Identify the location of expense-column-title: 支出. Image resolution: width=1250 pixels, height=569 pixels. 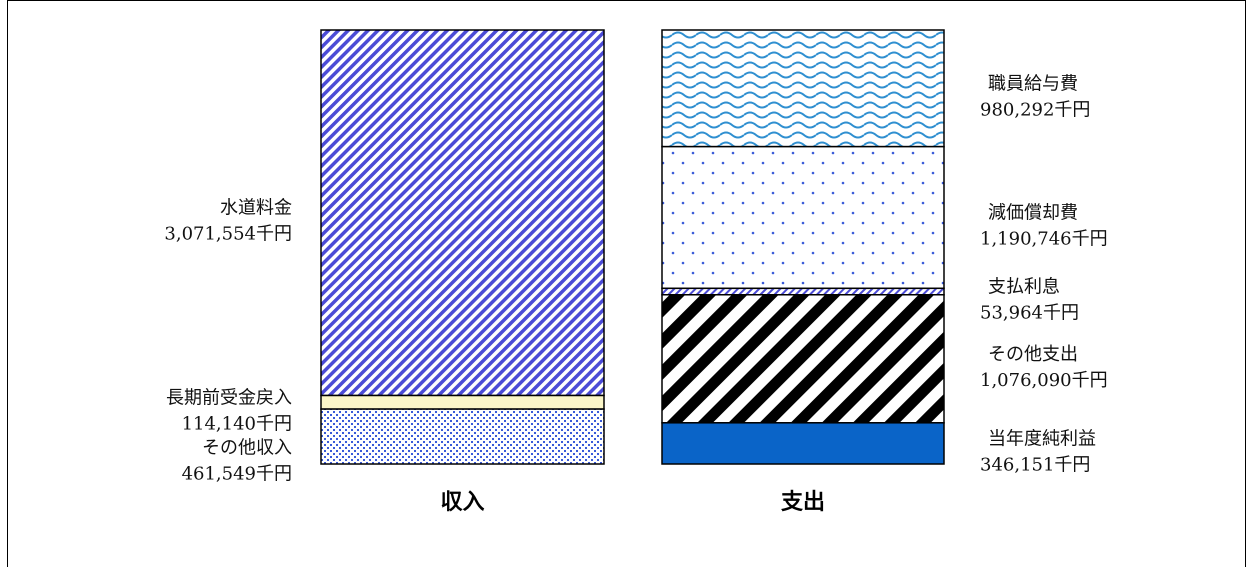
(803, 502).